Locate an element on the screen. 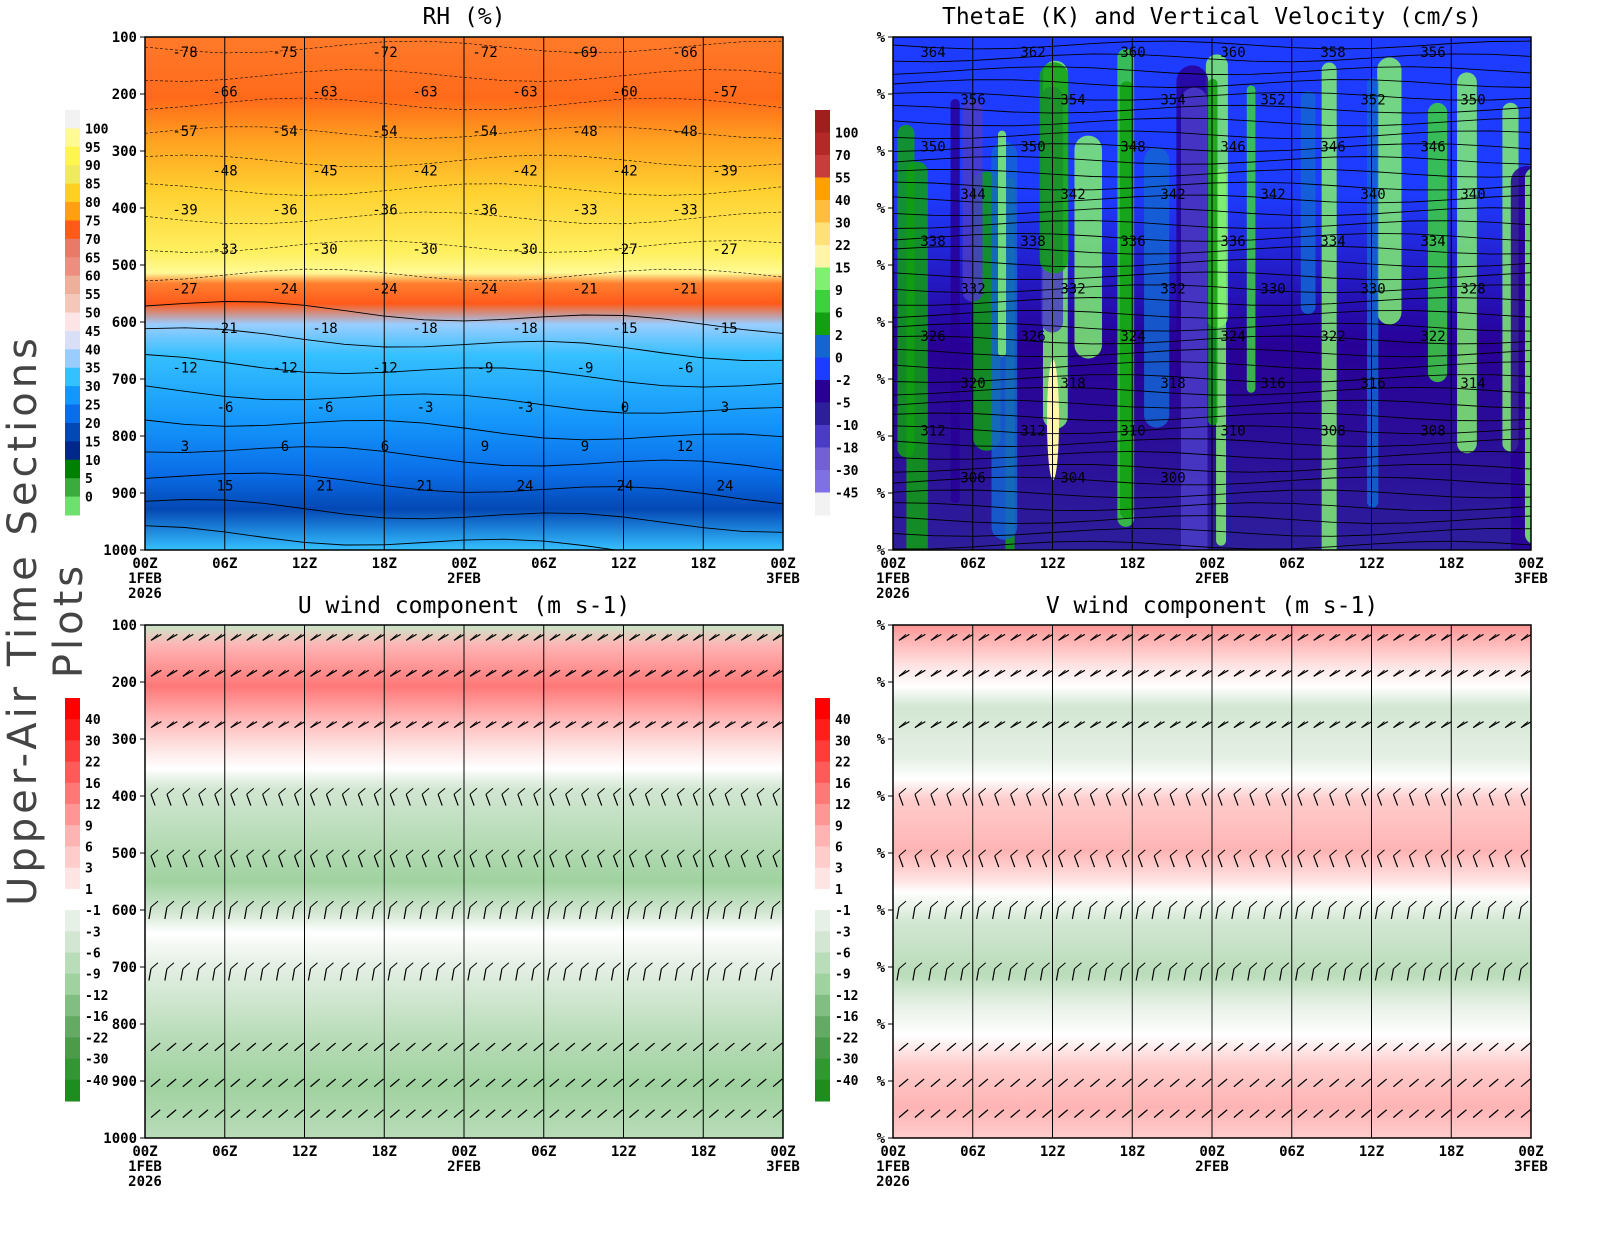 The image size is (1600, 1236). contour-label: -27 is located at coordinates (184, 290).